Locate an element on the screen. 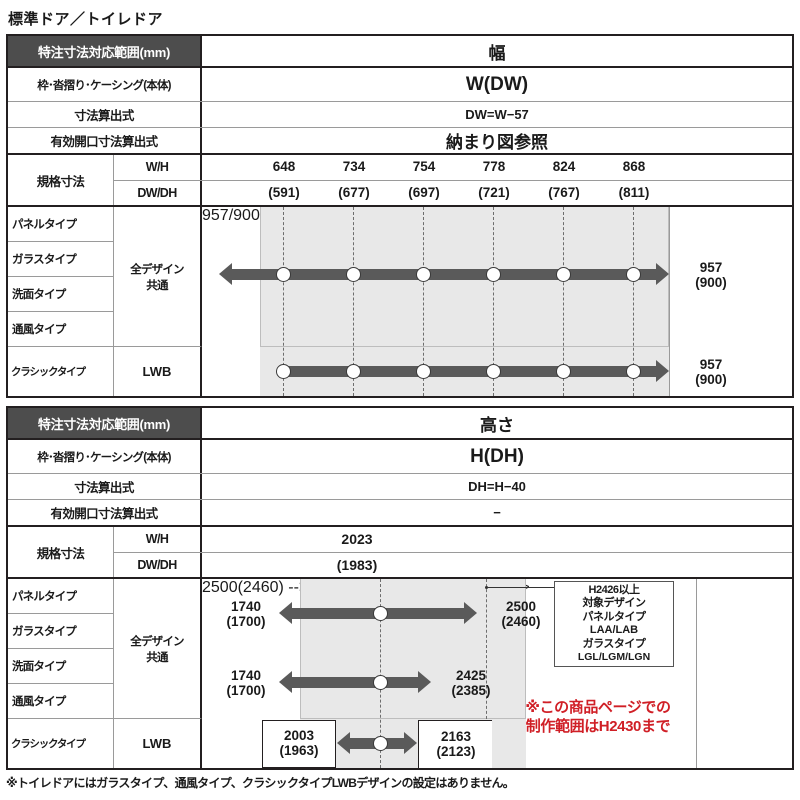 The width and height of the screenshot is (800, 800). callout-line-6: LGL/LGM/LGN is located at coordinates (614, 657).